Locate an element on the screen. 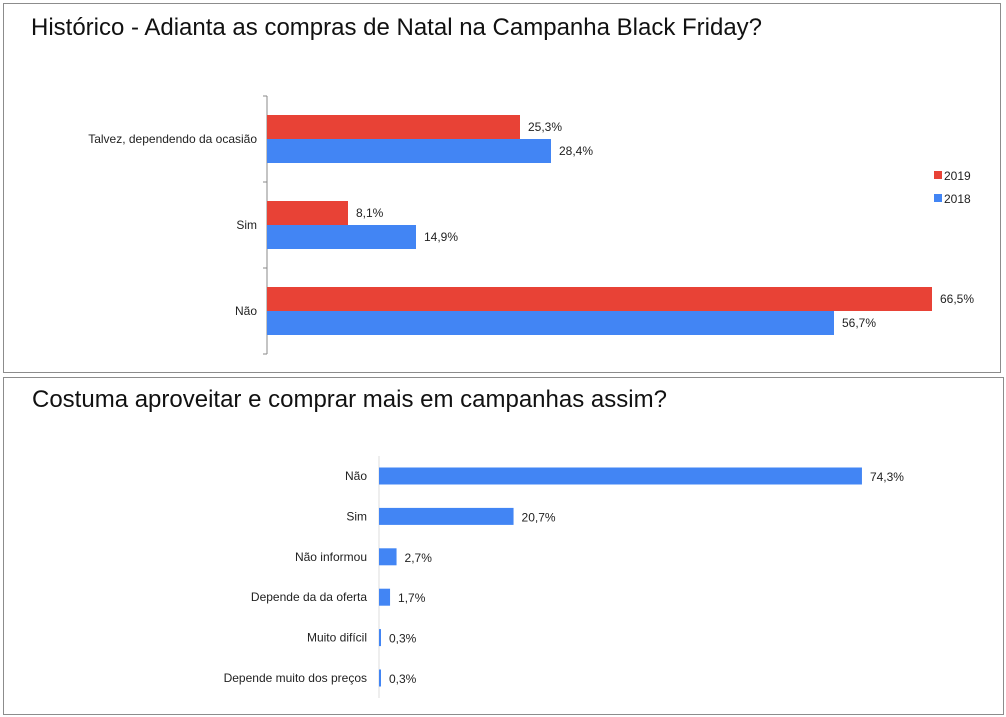 This screenshot has height=717, width=1006. category-label: Depende da da oferta is located at coordinates (309, 597).